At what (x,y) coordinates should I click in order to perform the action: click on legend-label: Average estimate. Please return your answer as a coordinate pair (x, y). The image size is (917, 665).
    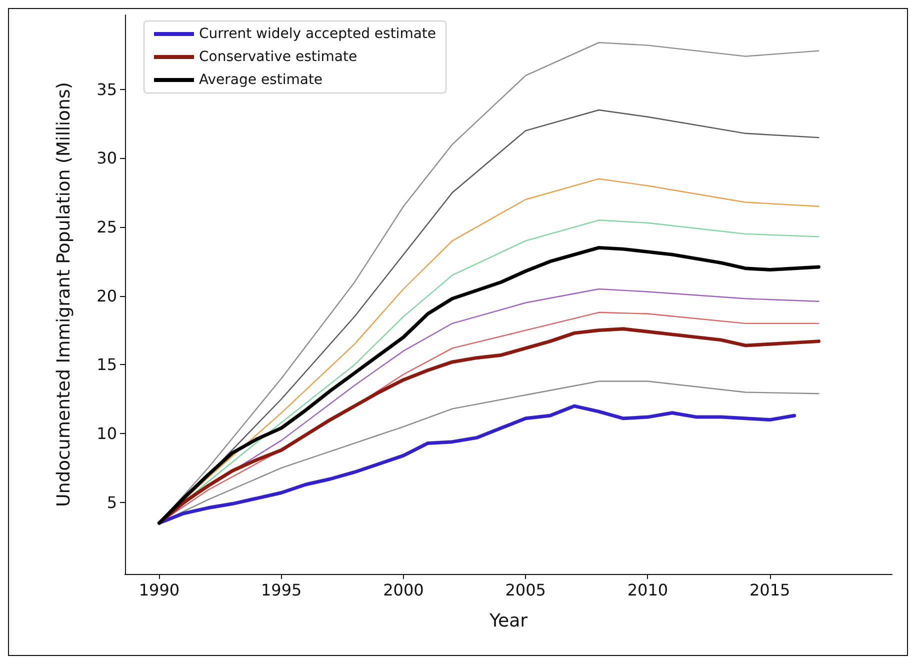
    Looking at the image, I should click on (261, 80).